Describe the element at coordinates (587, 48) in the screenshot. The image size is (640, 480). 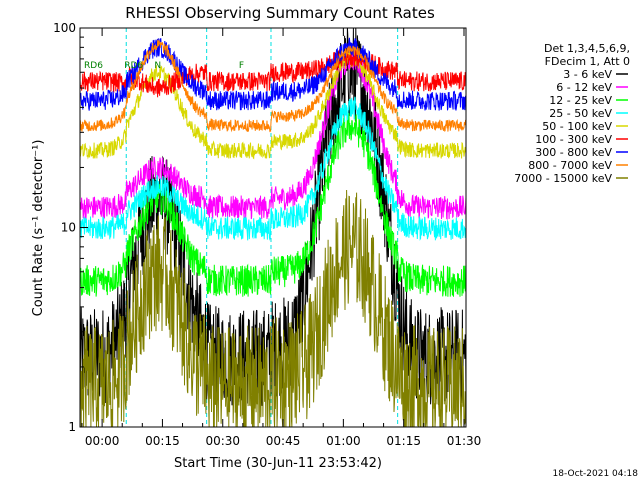
I see `legend-header-0: Det 1,3,4,5,6,9,` at that location.